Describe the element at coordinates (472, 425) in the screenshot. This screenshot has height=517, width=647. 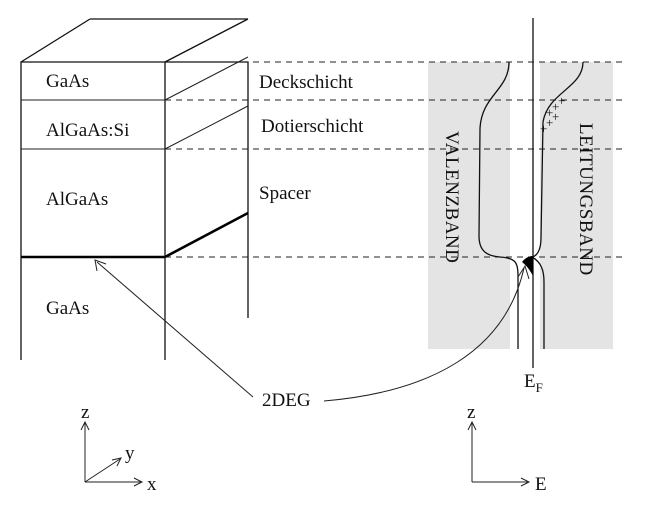
I see `axis-z-right-arrowhead` at that location.